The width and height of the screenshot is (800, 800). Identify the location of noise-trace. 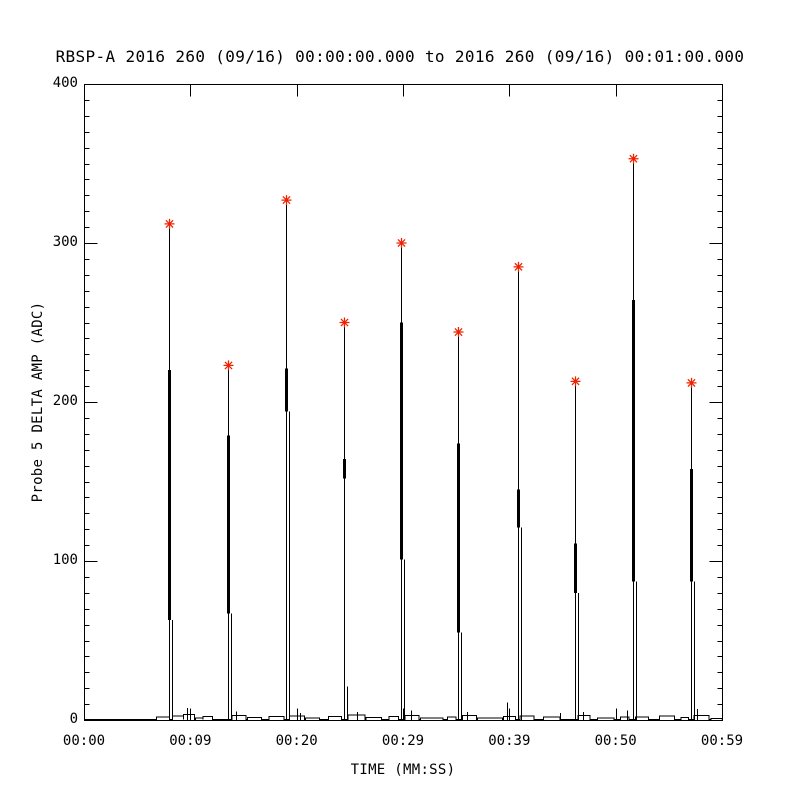
(403, 716).